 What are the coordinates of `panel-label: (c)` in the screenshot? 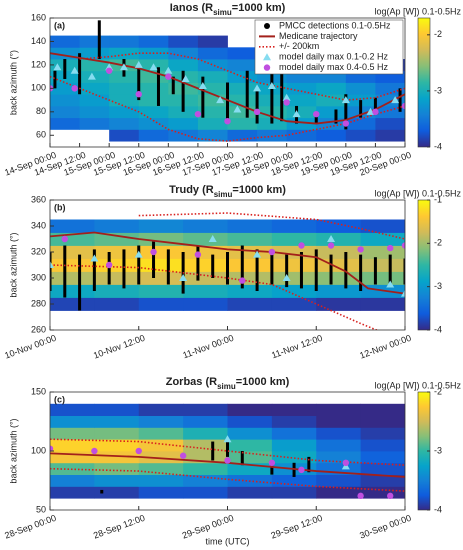 It's located at (59, 399).